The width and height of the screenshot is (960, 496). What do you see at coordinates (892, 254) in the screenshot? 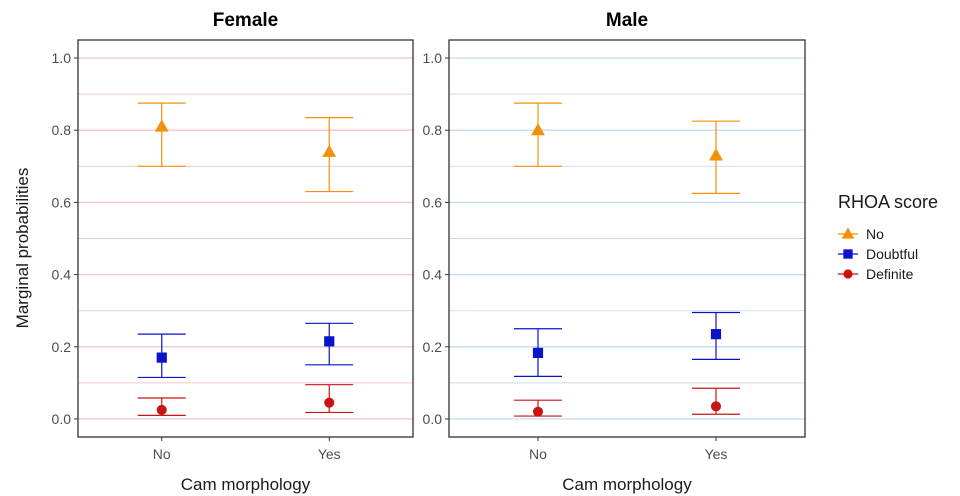
I see `legend-label: Doubtful` at bounding box center [892, 254].